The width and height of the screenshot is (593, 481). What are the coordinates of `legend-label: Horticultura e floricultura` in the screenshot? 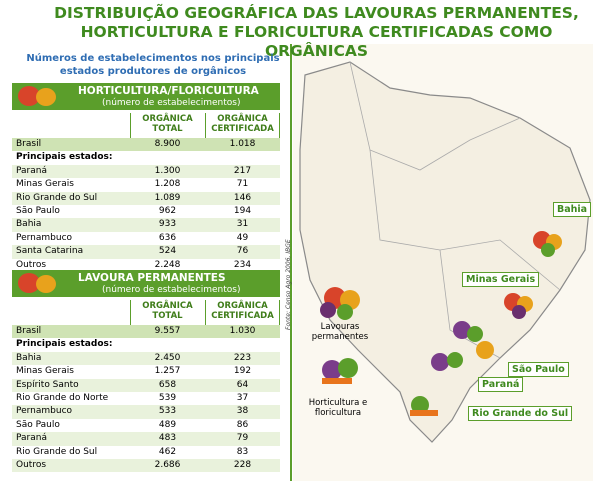 It's located at (338, 408).